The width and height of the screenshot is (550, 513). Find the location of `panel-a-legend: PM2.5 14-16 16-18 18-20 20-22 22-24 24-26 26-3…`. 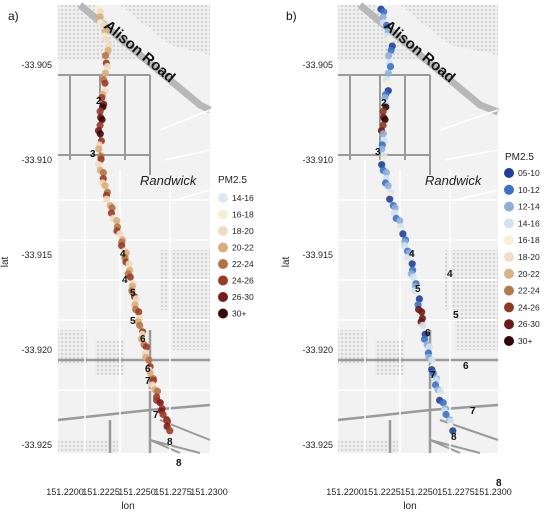

panel-a-legend: PM2.5 14-16 16-18 18-20 20-22 22-24 24-26 26-3… is located at coordinates (236, 247).